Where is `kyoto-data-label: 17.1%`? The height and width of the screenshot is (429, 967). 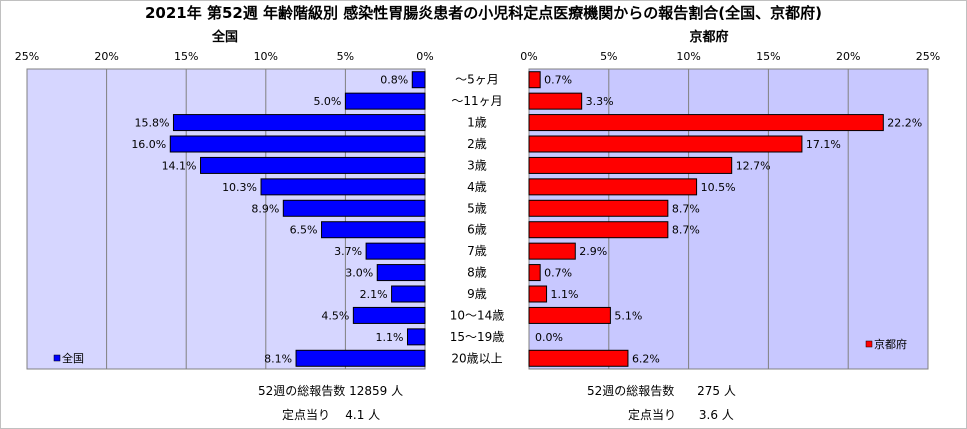 kyoto-data-label: 17.1% is located at coordinates (823, 144).